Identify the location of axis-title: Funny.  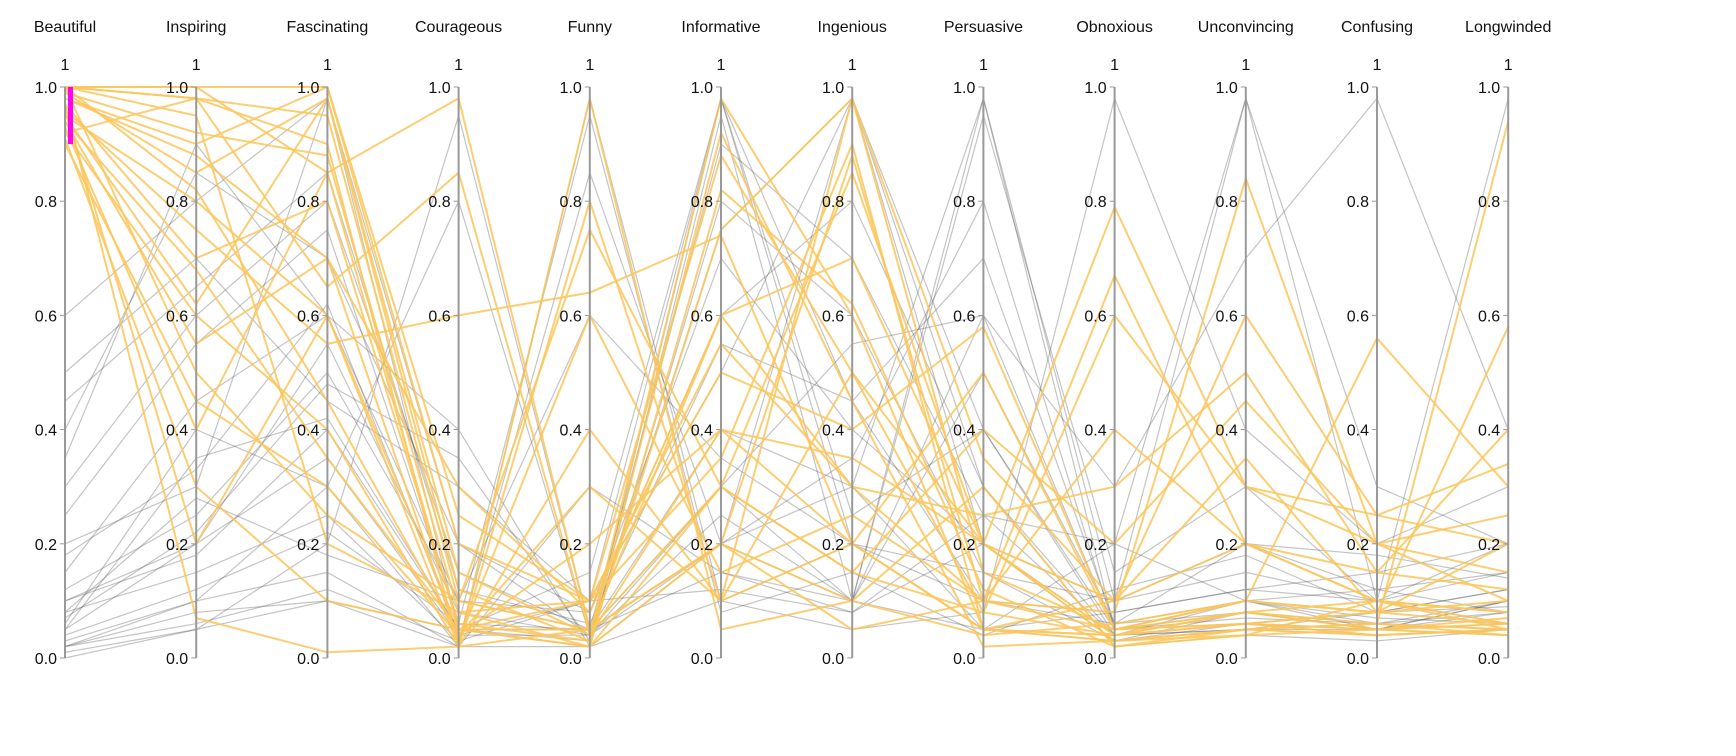
(590, 27).